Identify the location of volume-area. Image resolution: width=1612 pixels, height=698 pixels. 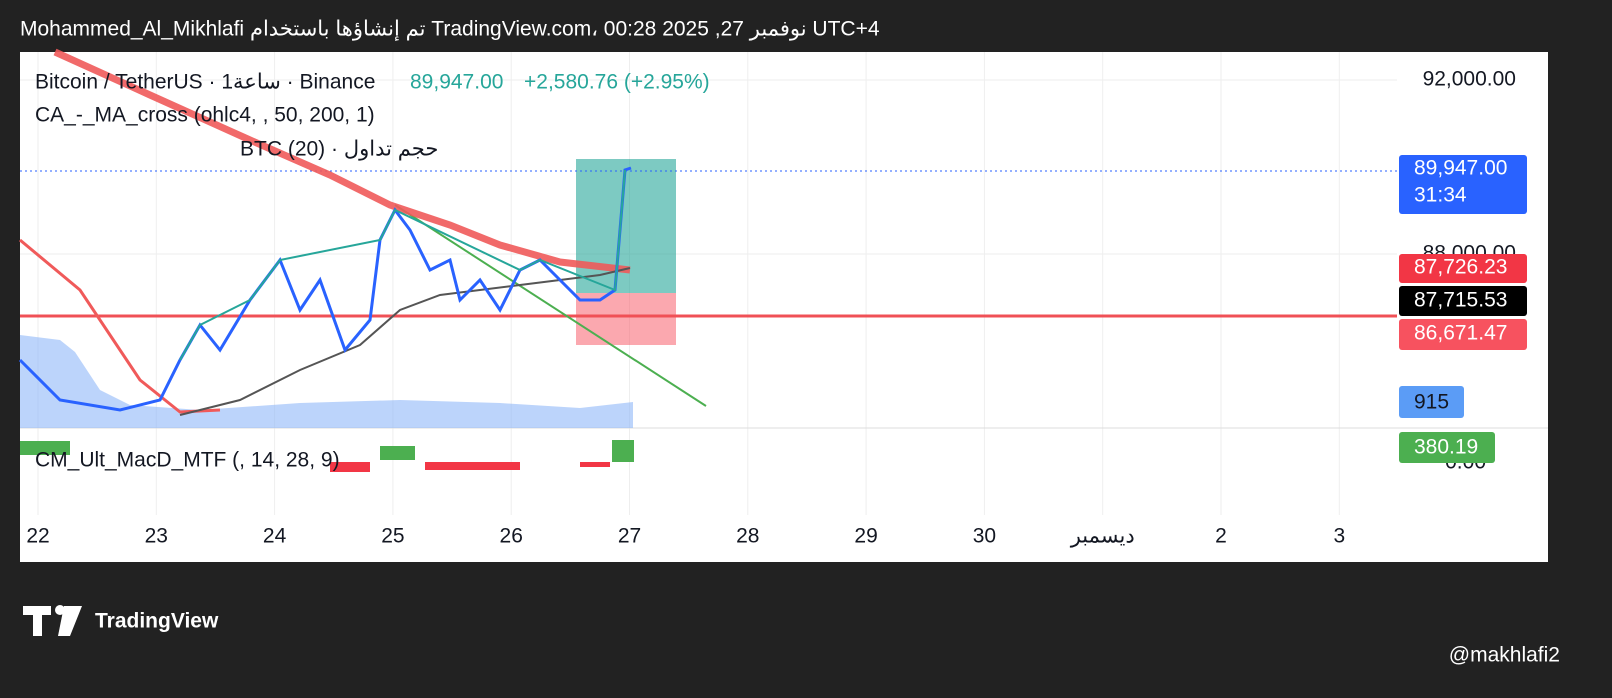
(326, 381).